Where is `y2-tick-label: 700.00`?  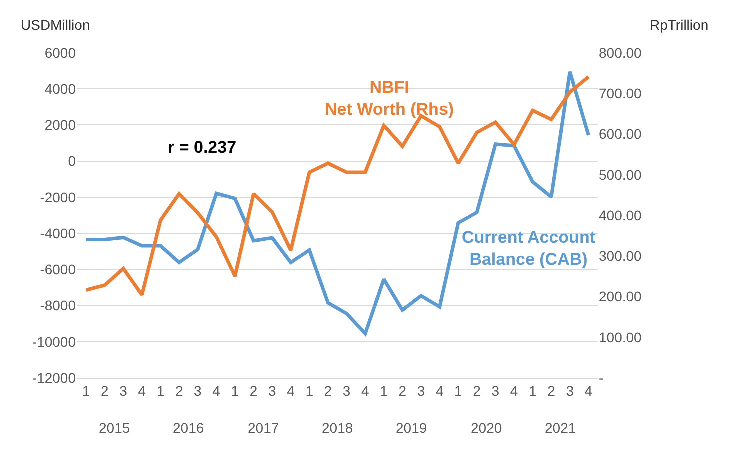
y2-tick-label: 700.00 is located at coordinates (620, 94).